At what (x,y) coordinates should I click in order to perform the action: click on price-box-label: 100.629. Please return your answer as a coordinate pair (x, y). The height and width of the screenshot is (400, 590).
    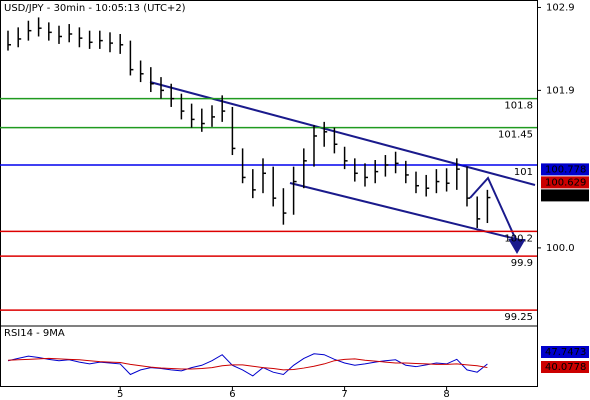
    Looking at the image, I should click on (565, 182).